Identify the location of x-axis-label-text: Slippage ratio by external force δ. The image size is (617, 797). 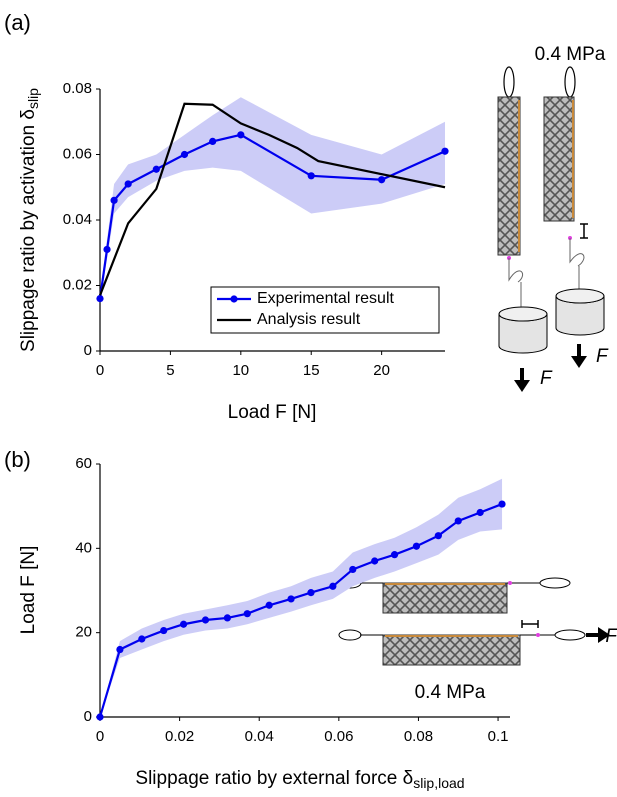
(274, 778).